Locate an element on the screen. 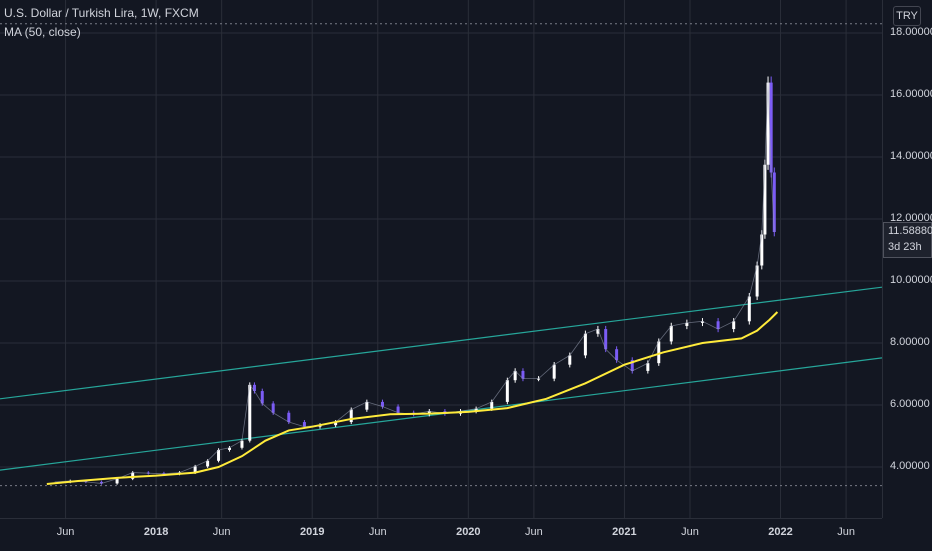  symbol-title: U.S. Dollar / Turkish Lira, 1W, FXCM is located at coordinates (101, 13).